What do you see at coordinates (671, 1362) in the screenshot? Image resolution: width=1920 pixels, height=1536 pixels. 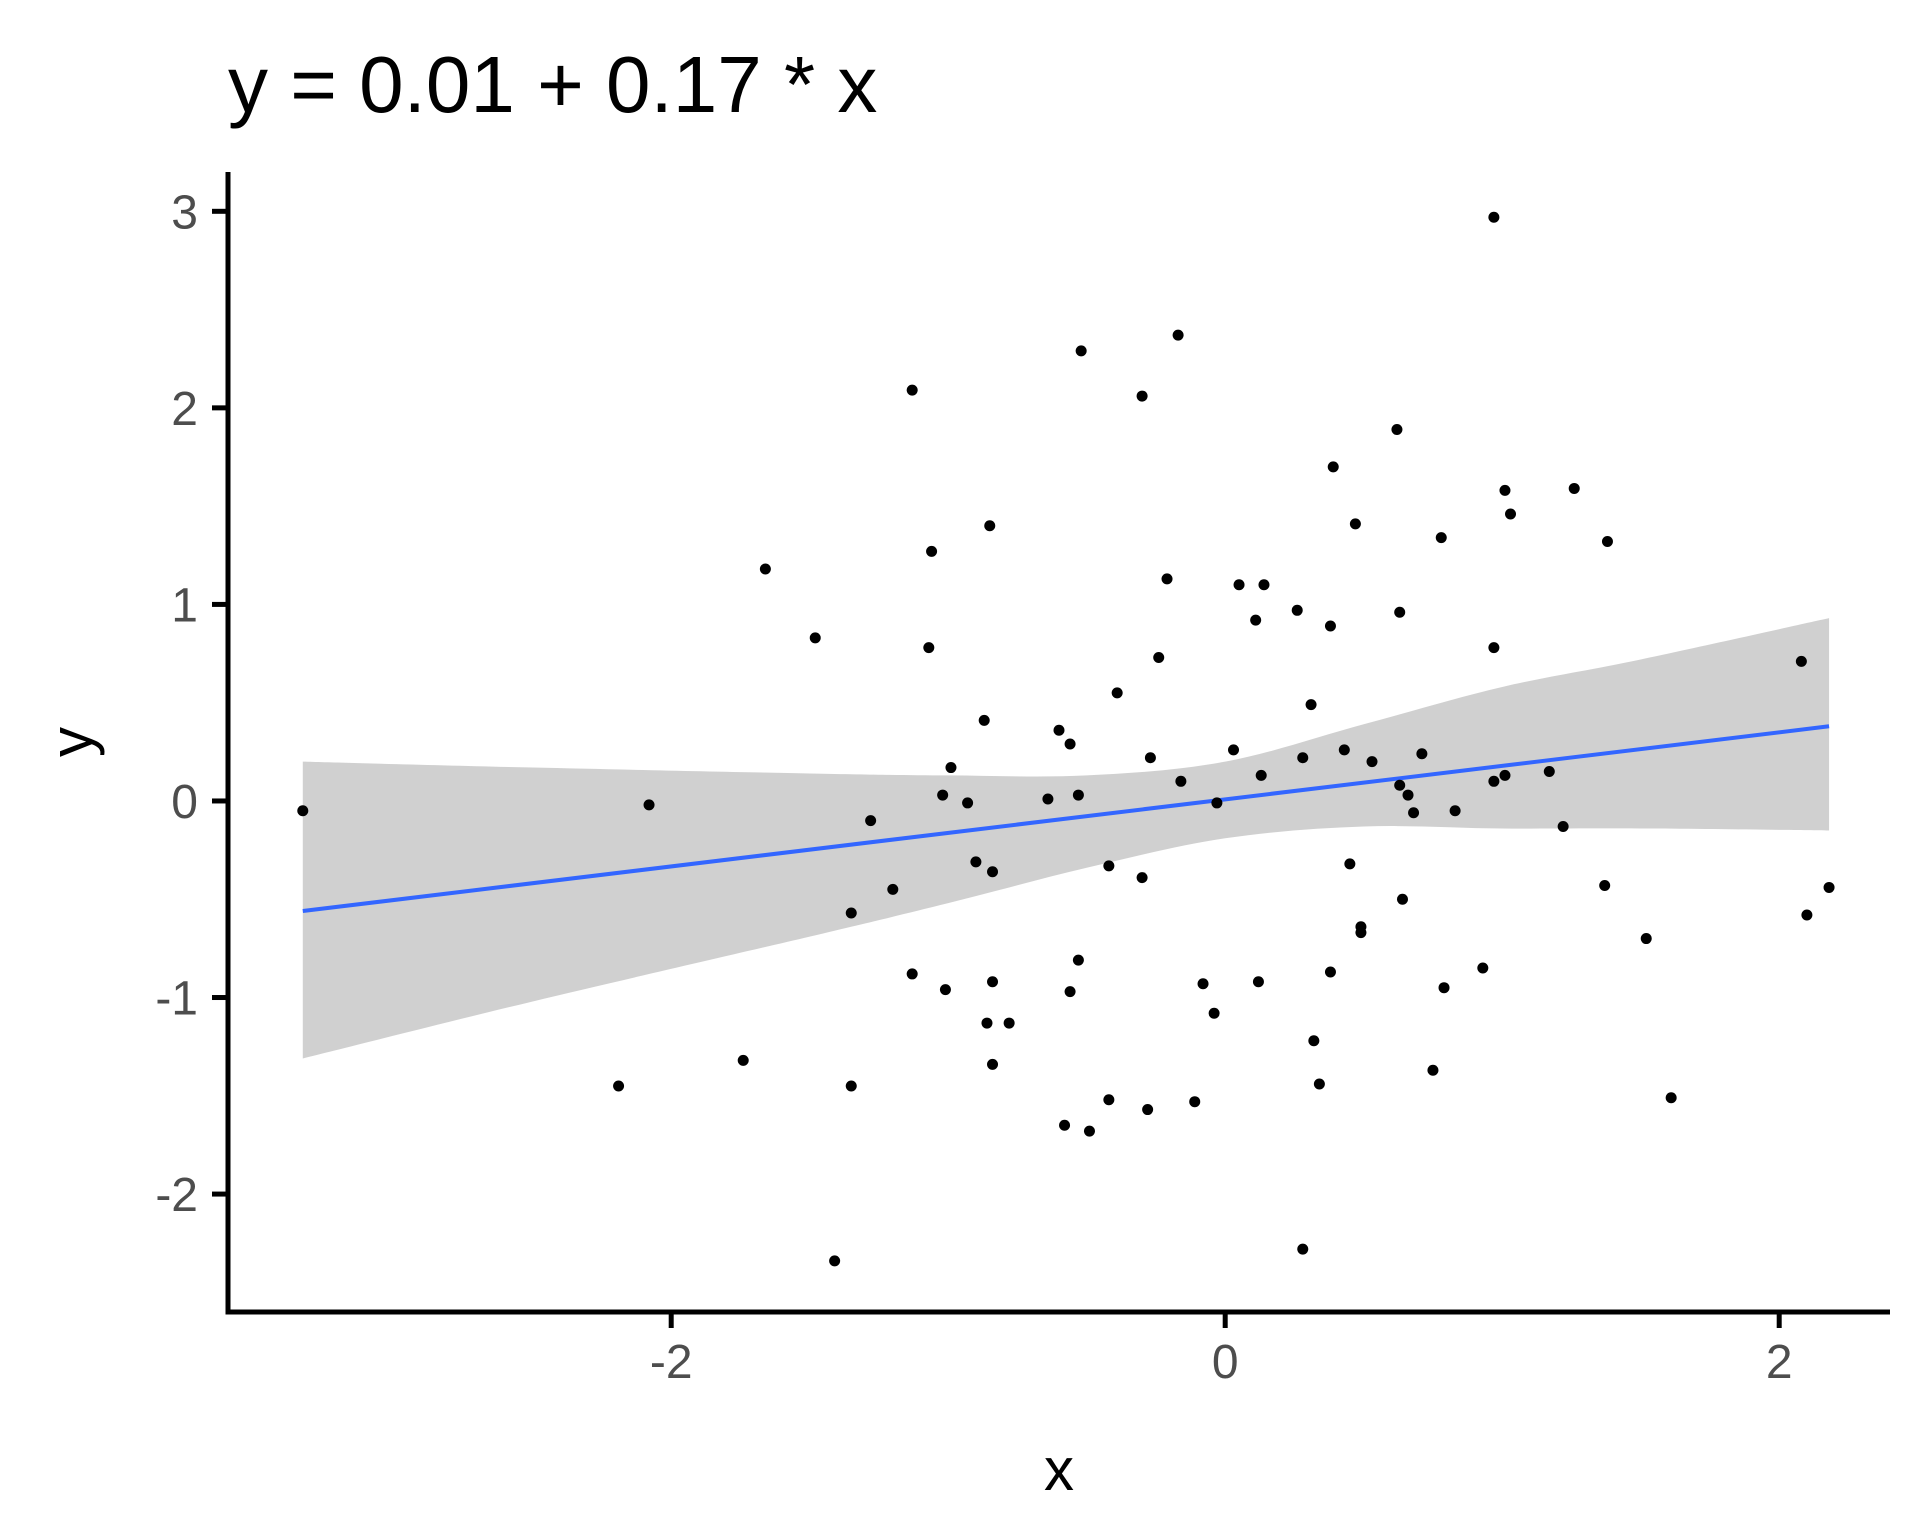 I see `x-tick-label: -2` at bounding box center [671, 1362].